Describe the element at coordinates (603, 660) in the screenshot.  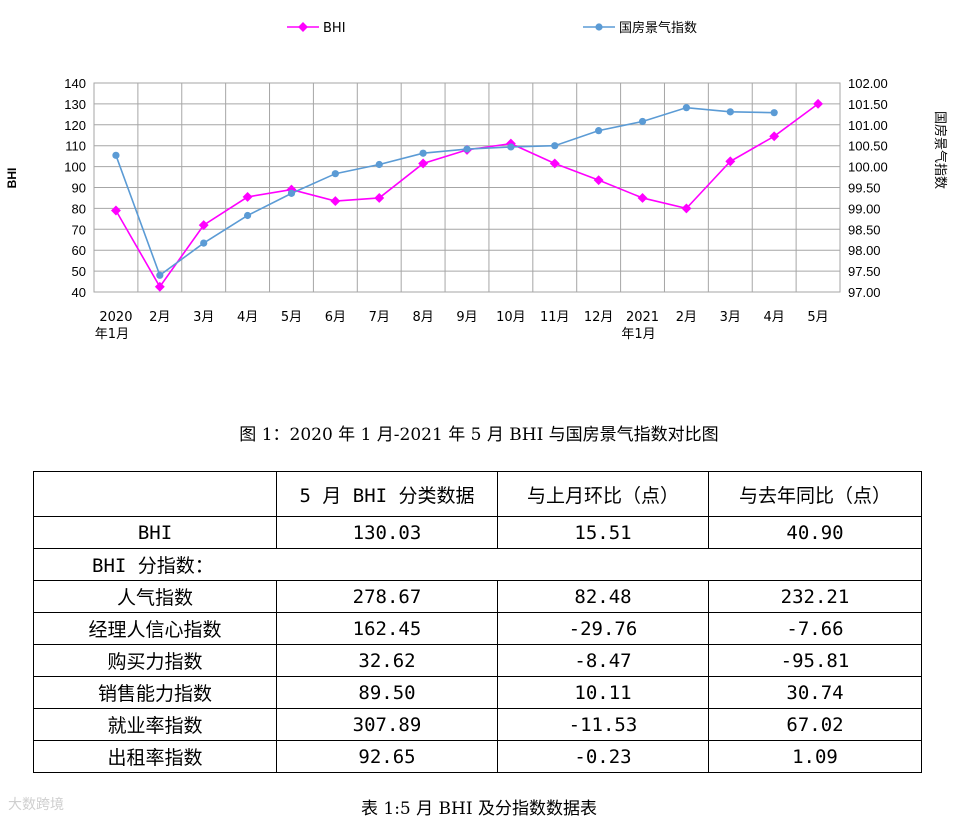
I see `table-cell: -8.47` at that location.